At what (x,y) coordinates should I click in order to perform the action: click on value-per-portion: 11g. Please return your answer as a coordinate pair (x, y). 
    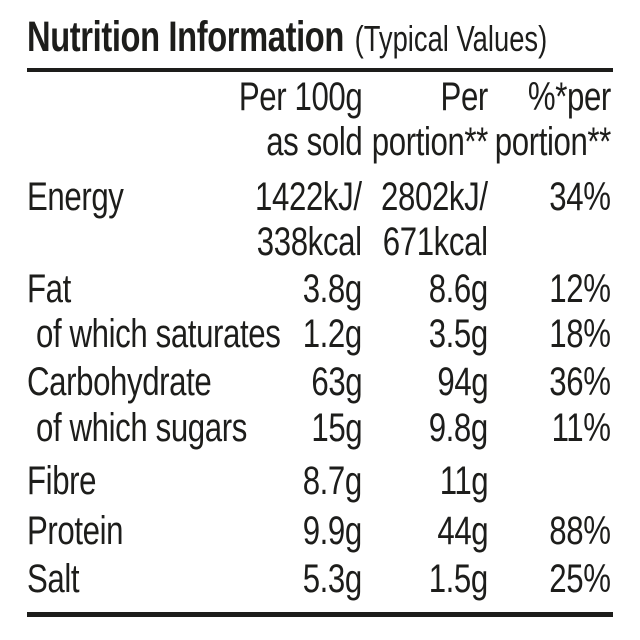
    Looking at the image, I should click on (463, 481).